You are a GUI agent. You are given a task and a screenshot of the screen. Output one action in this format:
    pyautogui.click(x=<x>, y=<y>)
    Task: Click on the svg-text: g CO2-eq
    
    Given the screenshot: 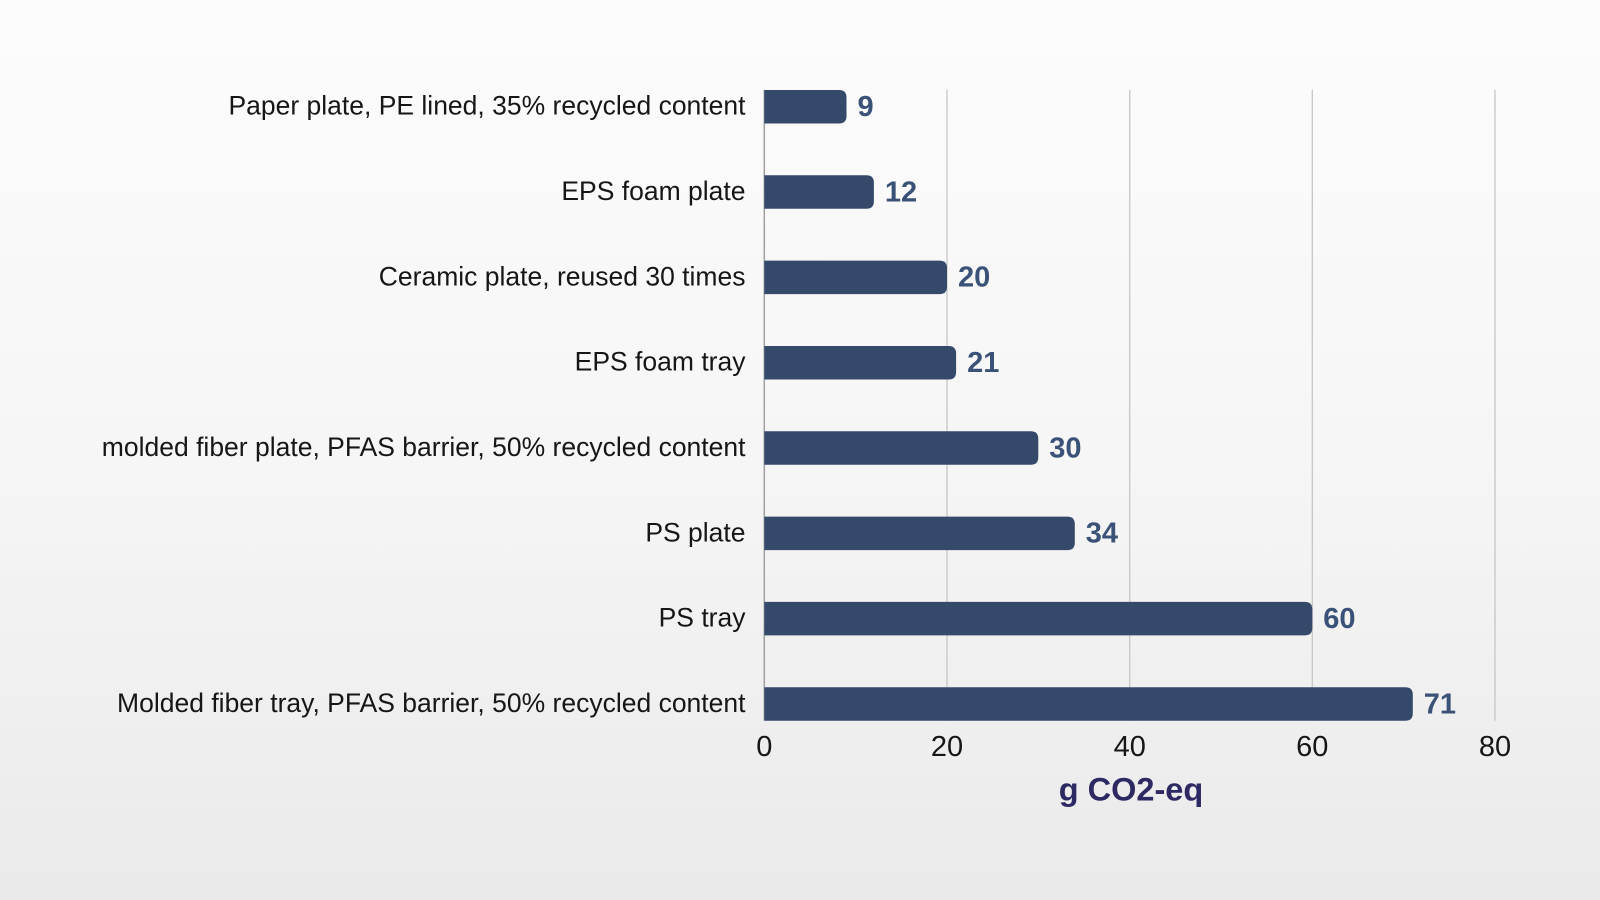 What is the action you would take?
    pyautogui.click(x=1131, y=789)
    